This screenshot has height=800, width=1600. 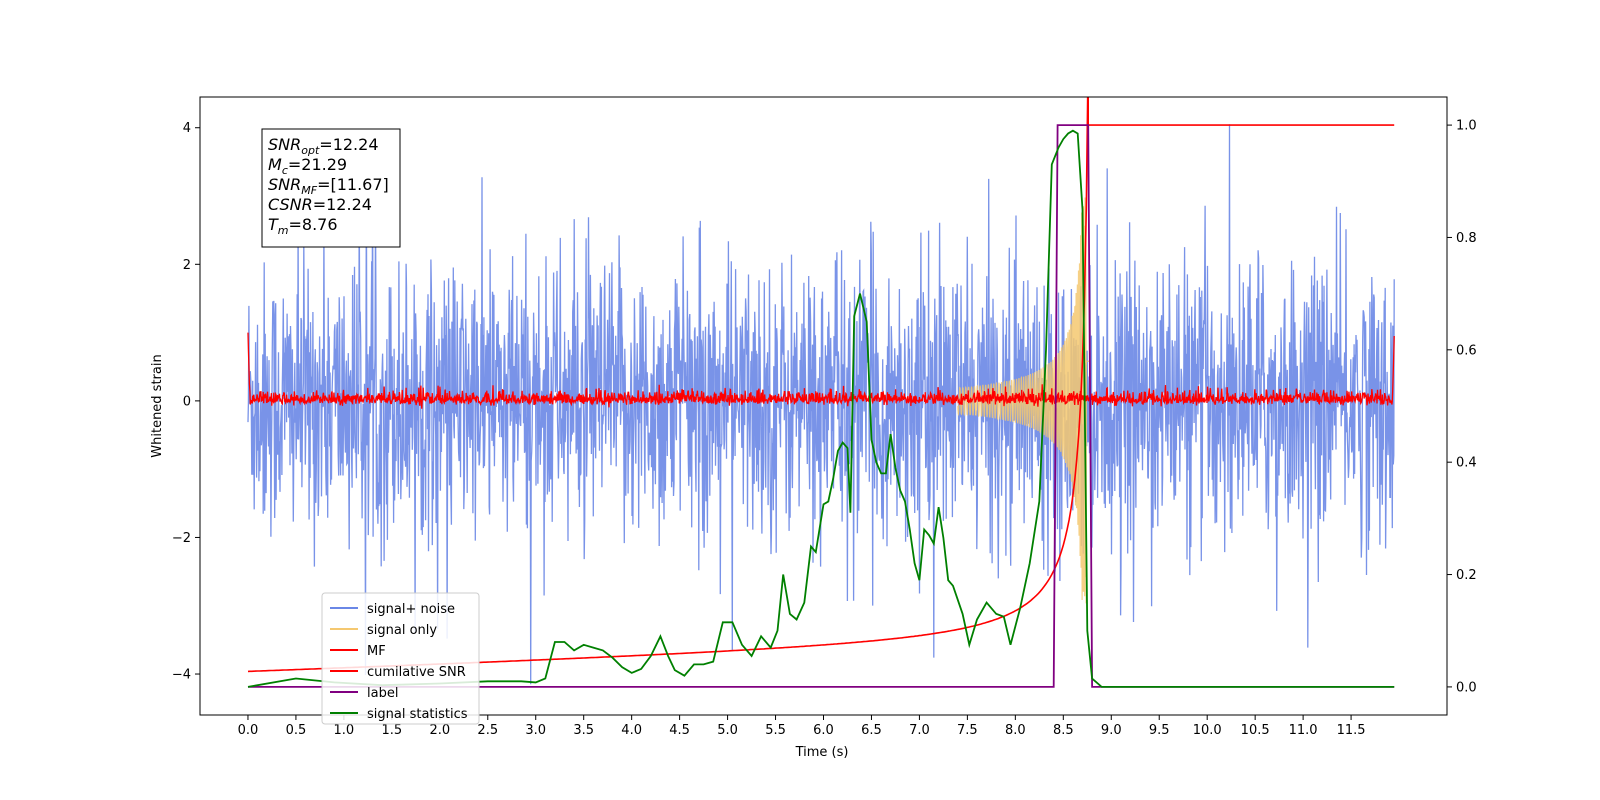 I want to click on y-axis-left: 4 2 0 −2 −4, so click(x=186, y=402).